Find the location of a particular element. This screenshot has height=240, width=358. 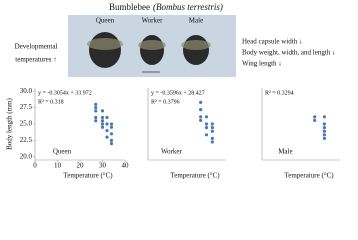

y-tick-label: 25.0 is located at coordinates (26, 124).